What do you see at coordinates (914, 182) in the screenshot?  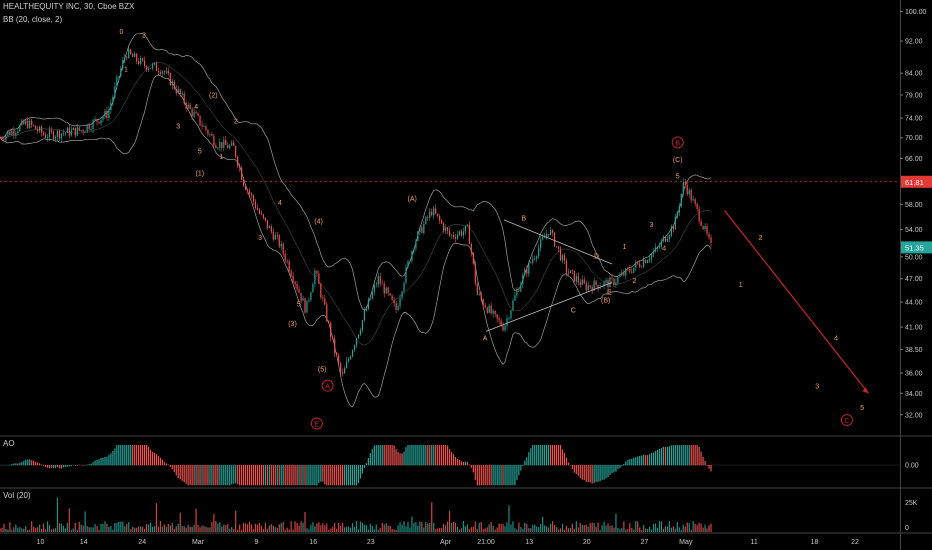 I see `reference-price-label: 61.81` at bounding box center [914, 182].